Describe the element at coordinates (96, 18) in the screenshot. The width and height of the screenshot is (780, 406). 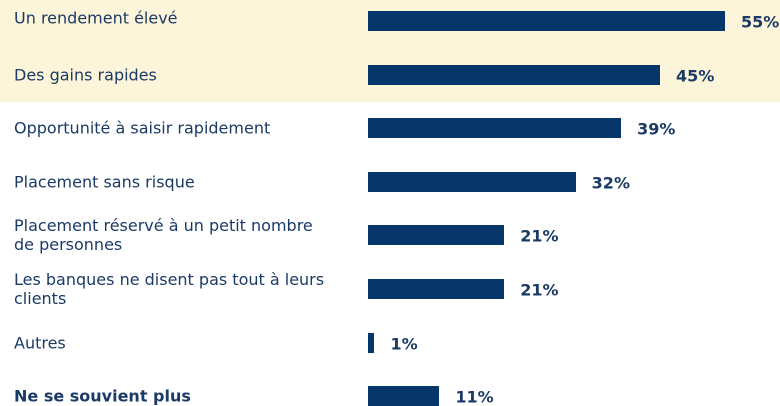
I see `category-label: Un rendement élevé` at that location.